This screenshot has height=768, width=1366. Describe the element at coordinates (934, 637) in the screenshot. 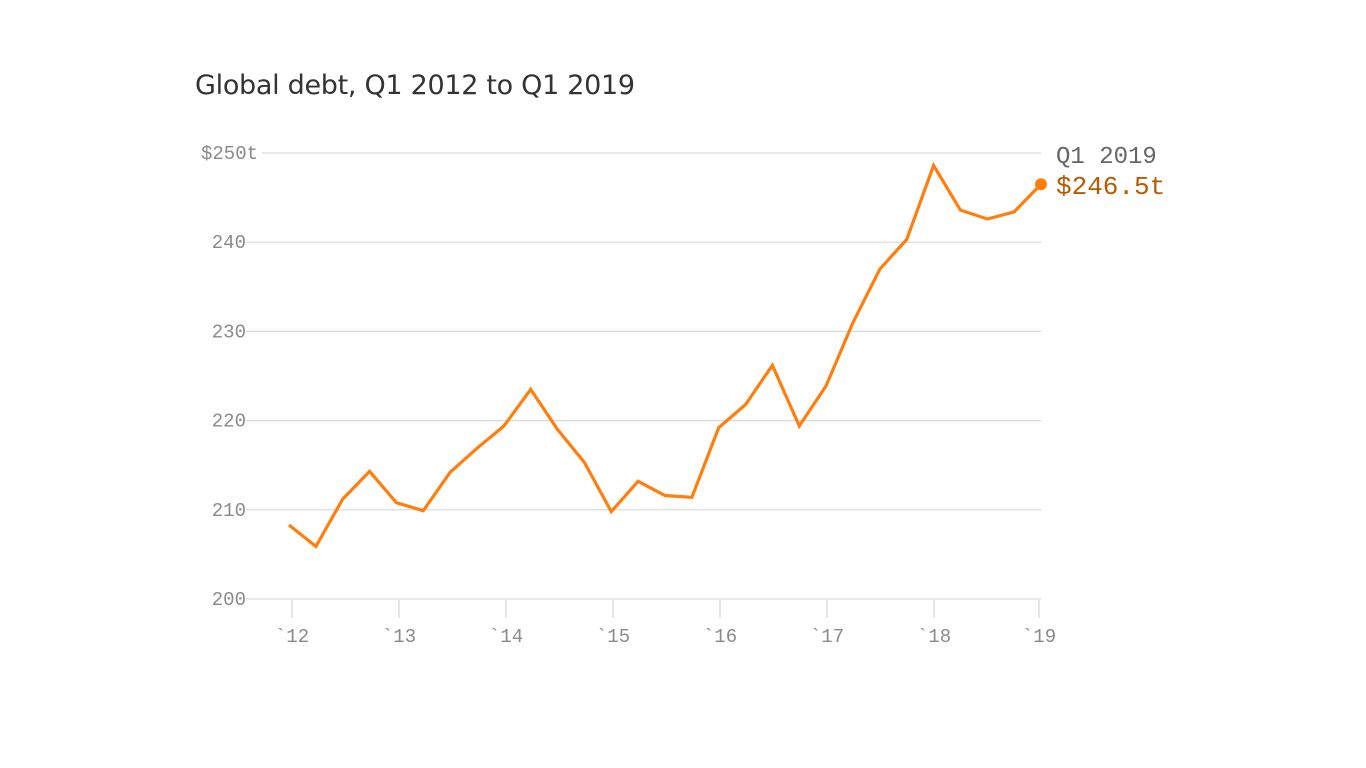

I see `x-tick-label: `18` at that location.